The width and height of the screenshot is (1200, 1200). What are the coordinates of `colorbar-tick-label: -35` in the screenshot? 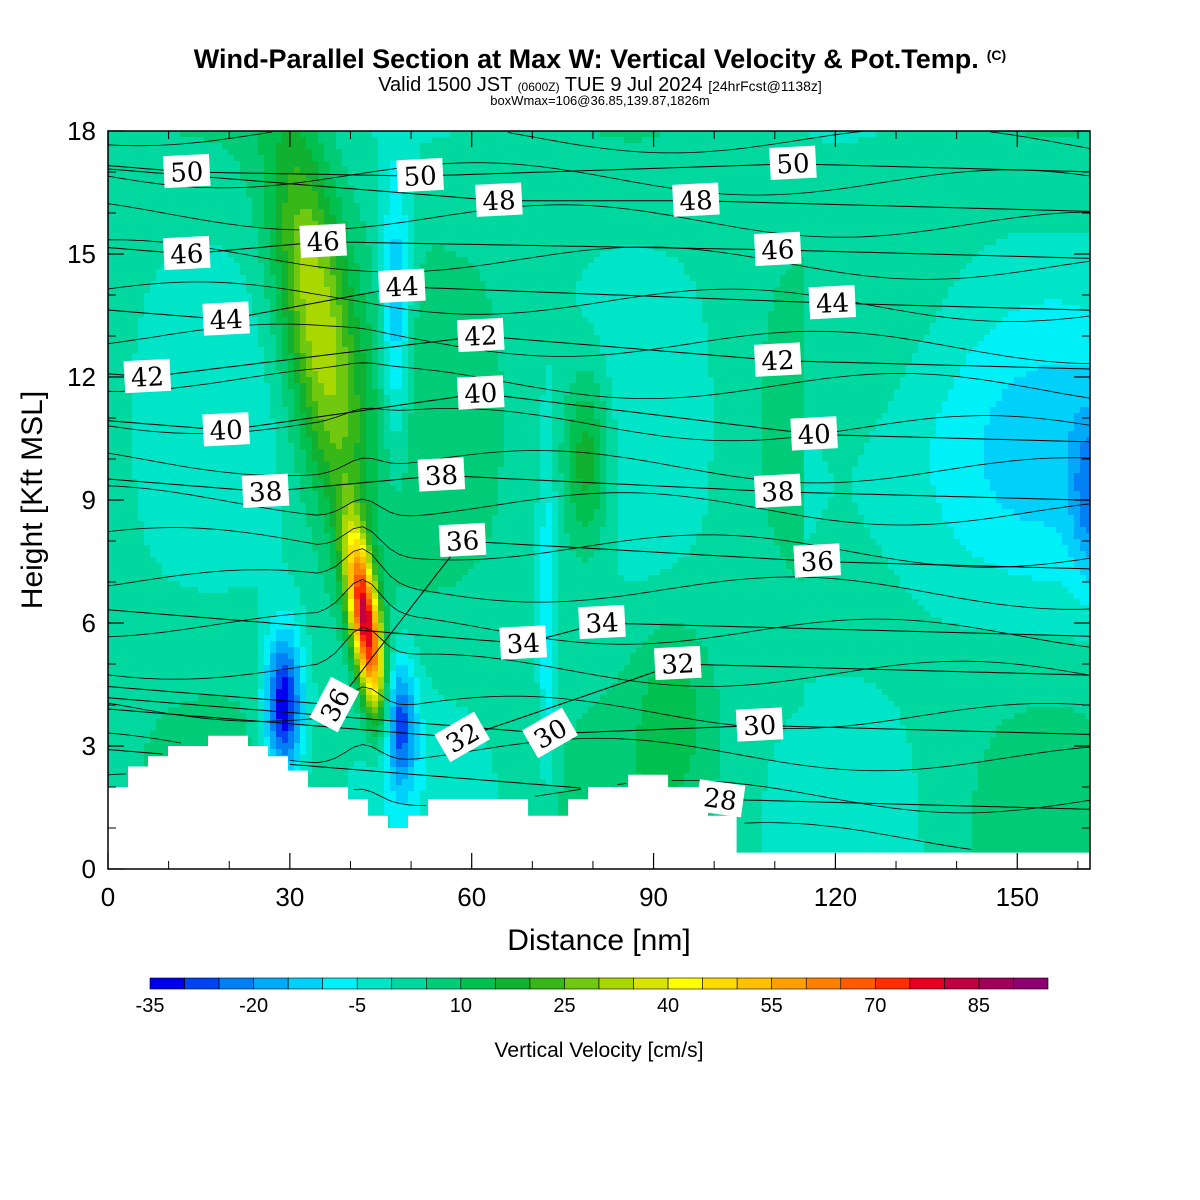 It's located at (150, 1006).